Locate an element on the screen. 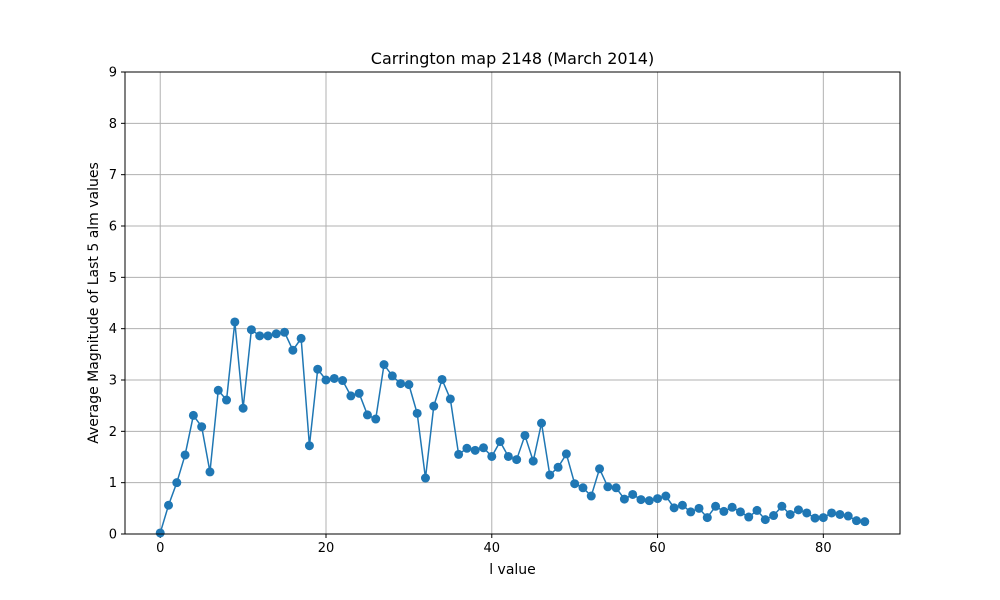  x-tick-label: 40 is located at coordinates (492, 548).